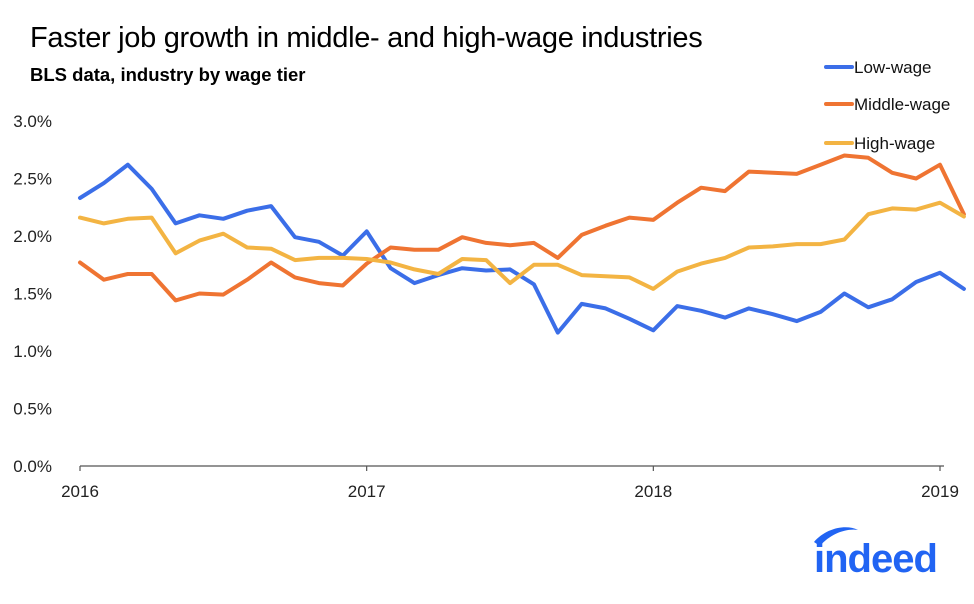 The height and width of the screenshot is (604, 974). Describe the element at coordinates (940, 491) in the screenshot. I see `x-tick-label: 2019` at that location.